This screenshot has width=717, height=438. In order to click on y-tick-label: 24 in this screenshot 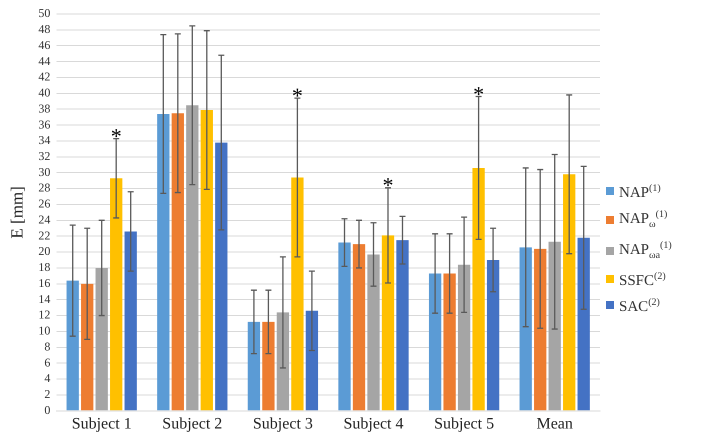, I will do `click(44, 219)`.